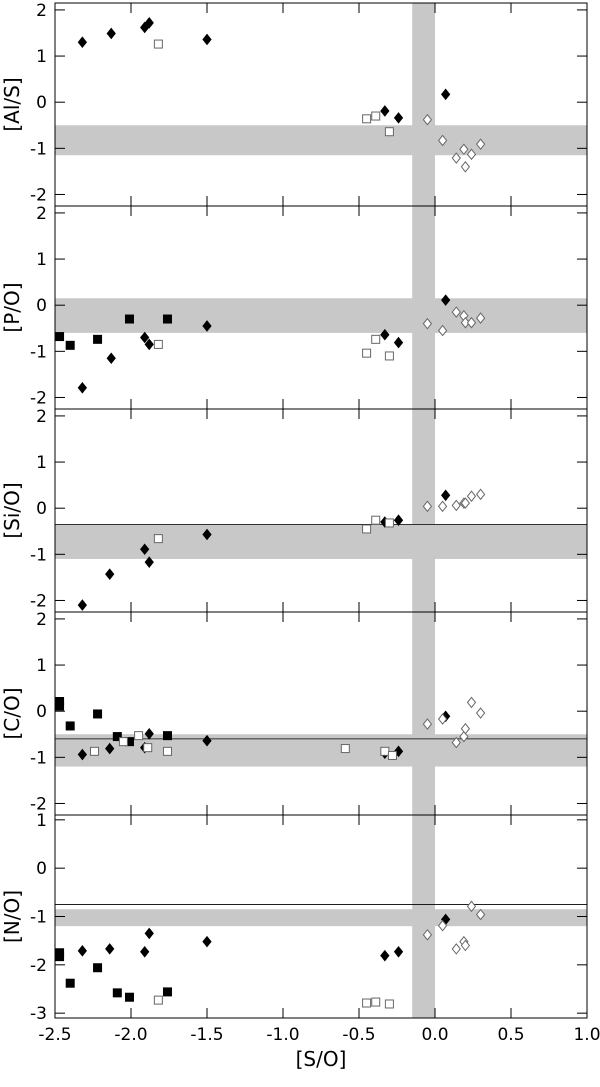 The width and height of the screenshot is (600, 1087). I want to click on x-tick-label: -1.5, so click(206, 1035).